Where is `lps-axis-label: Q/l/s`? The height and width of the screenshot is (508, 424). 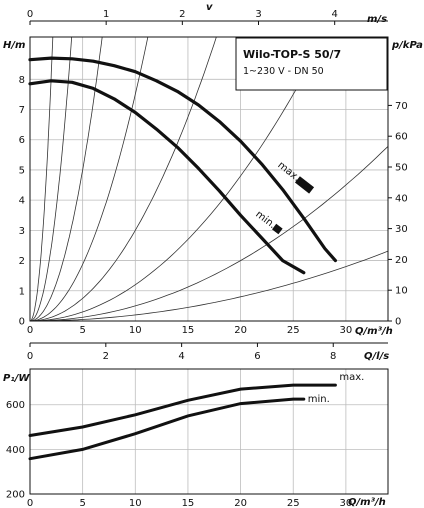 lps-axis-label: Q/l/s is located at coordinates (376, 356).